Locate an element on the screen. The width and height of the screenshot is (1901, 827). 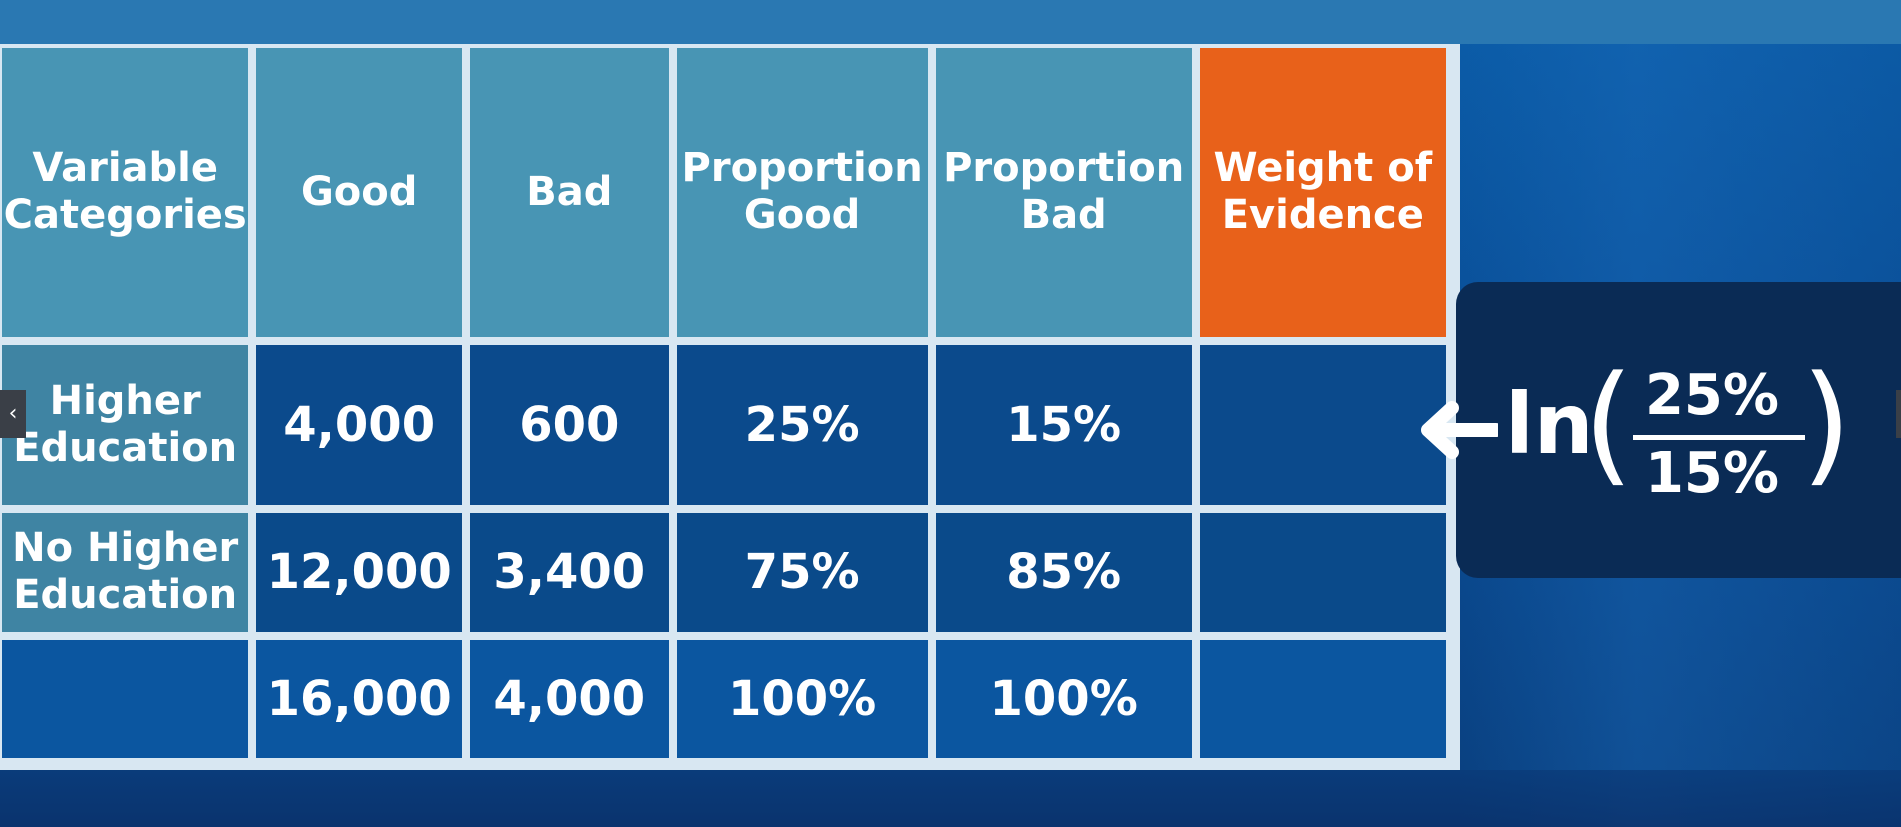
proportion-bad-total-cell: 100% is located at coordinates (1063, 698).